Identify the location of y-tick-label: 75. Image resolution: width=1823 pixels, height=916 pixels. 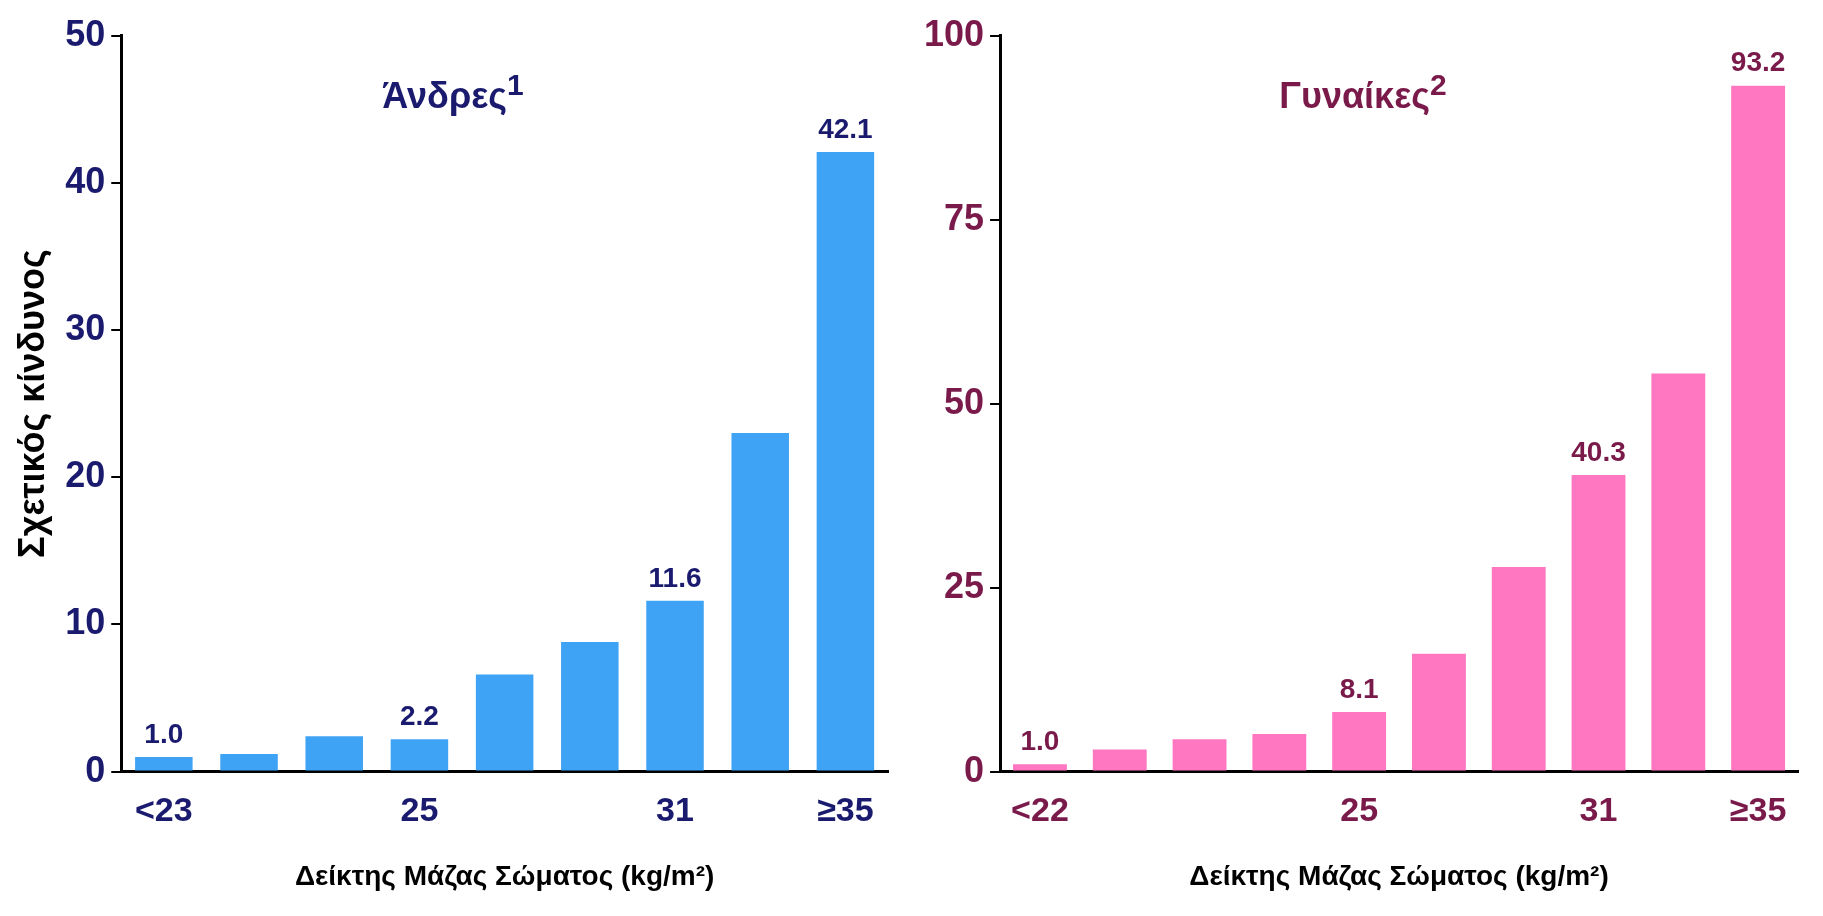
(964, 217).